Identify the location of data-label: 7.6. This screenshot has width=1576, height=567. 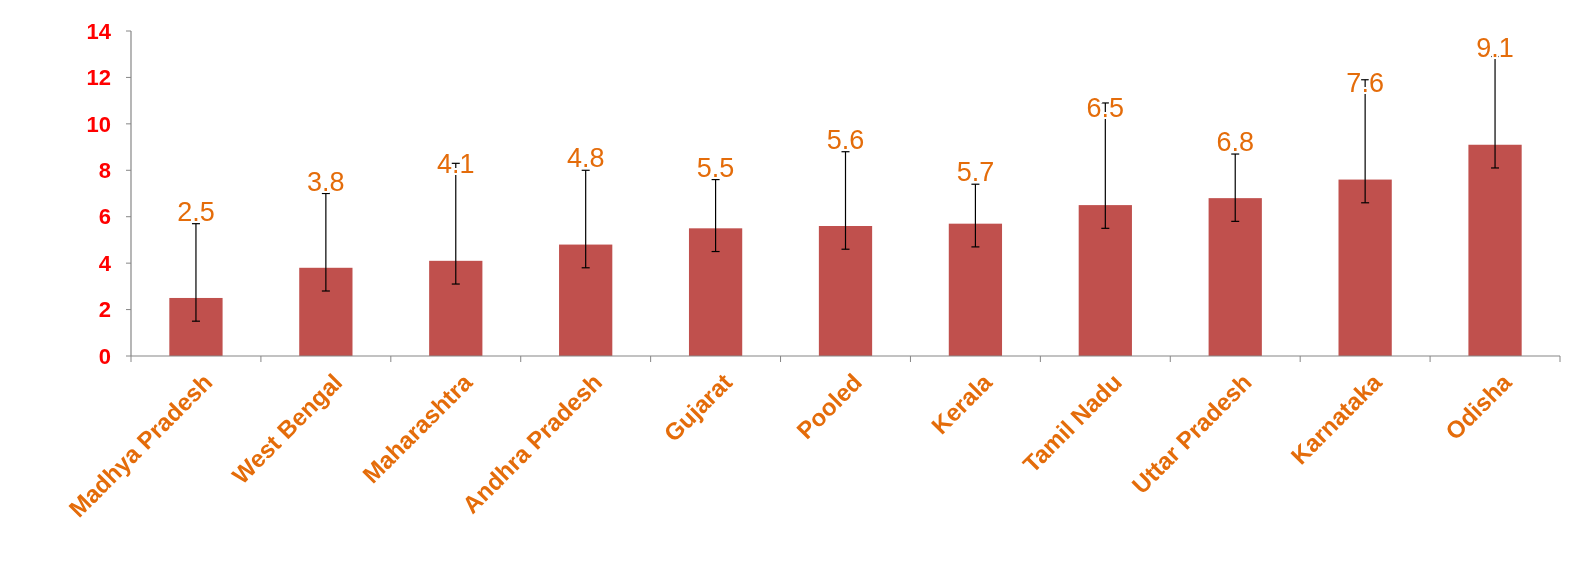
(1365, 82).